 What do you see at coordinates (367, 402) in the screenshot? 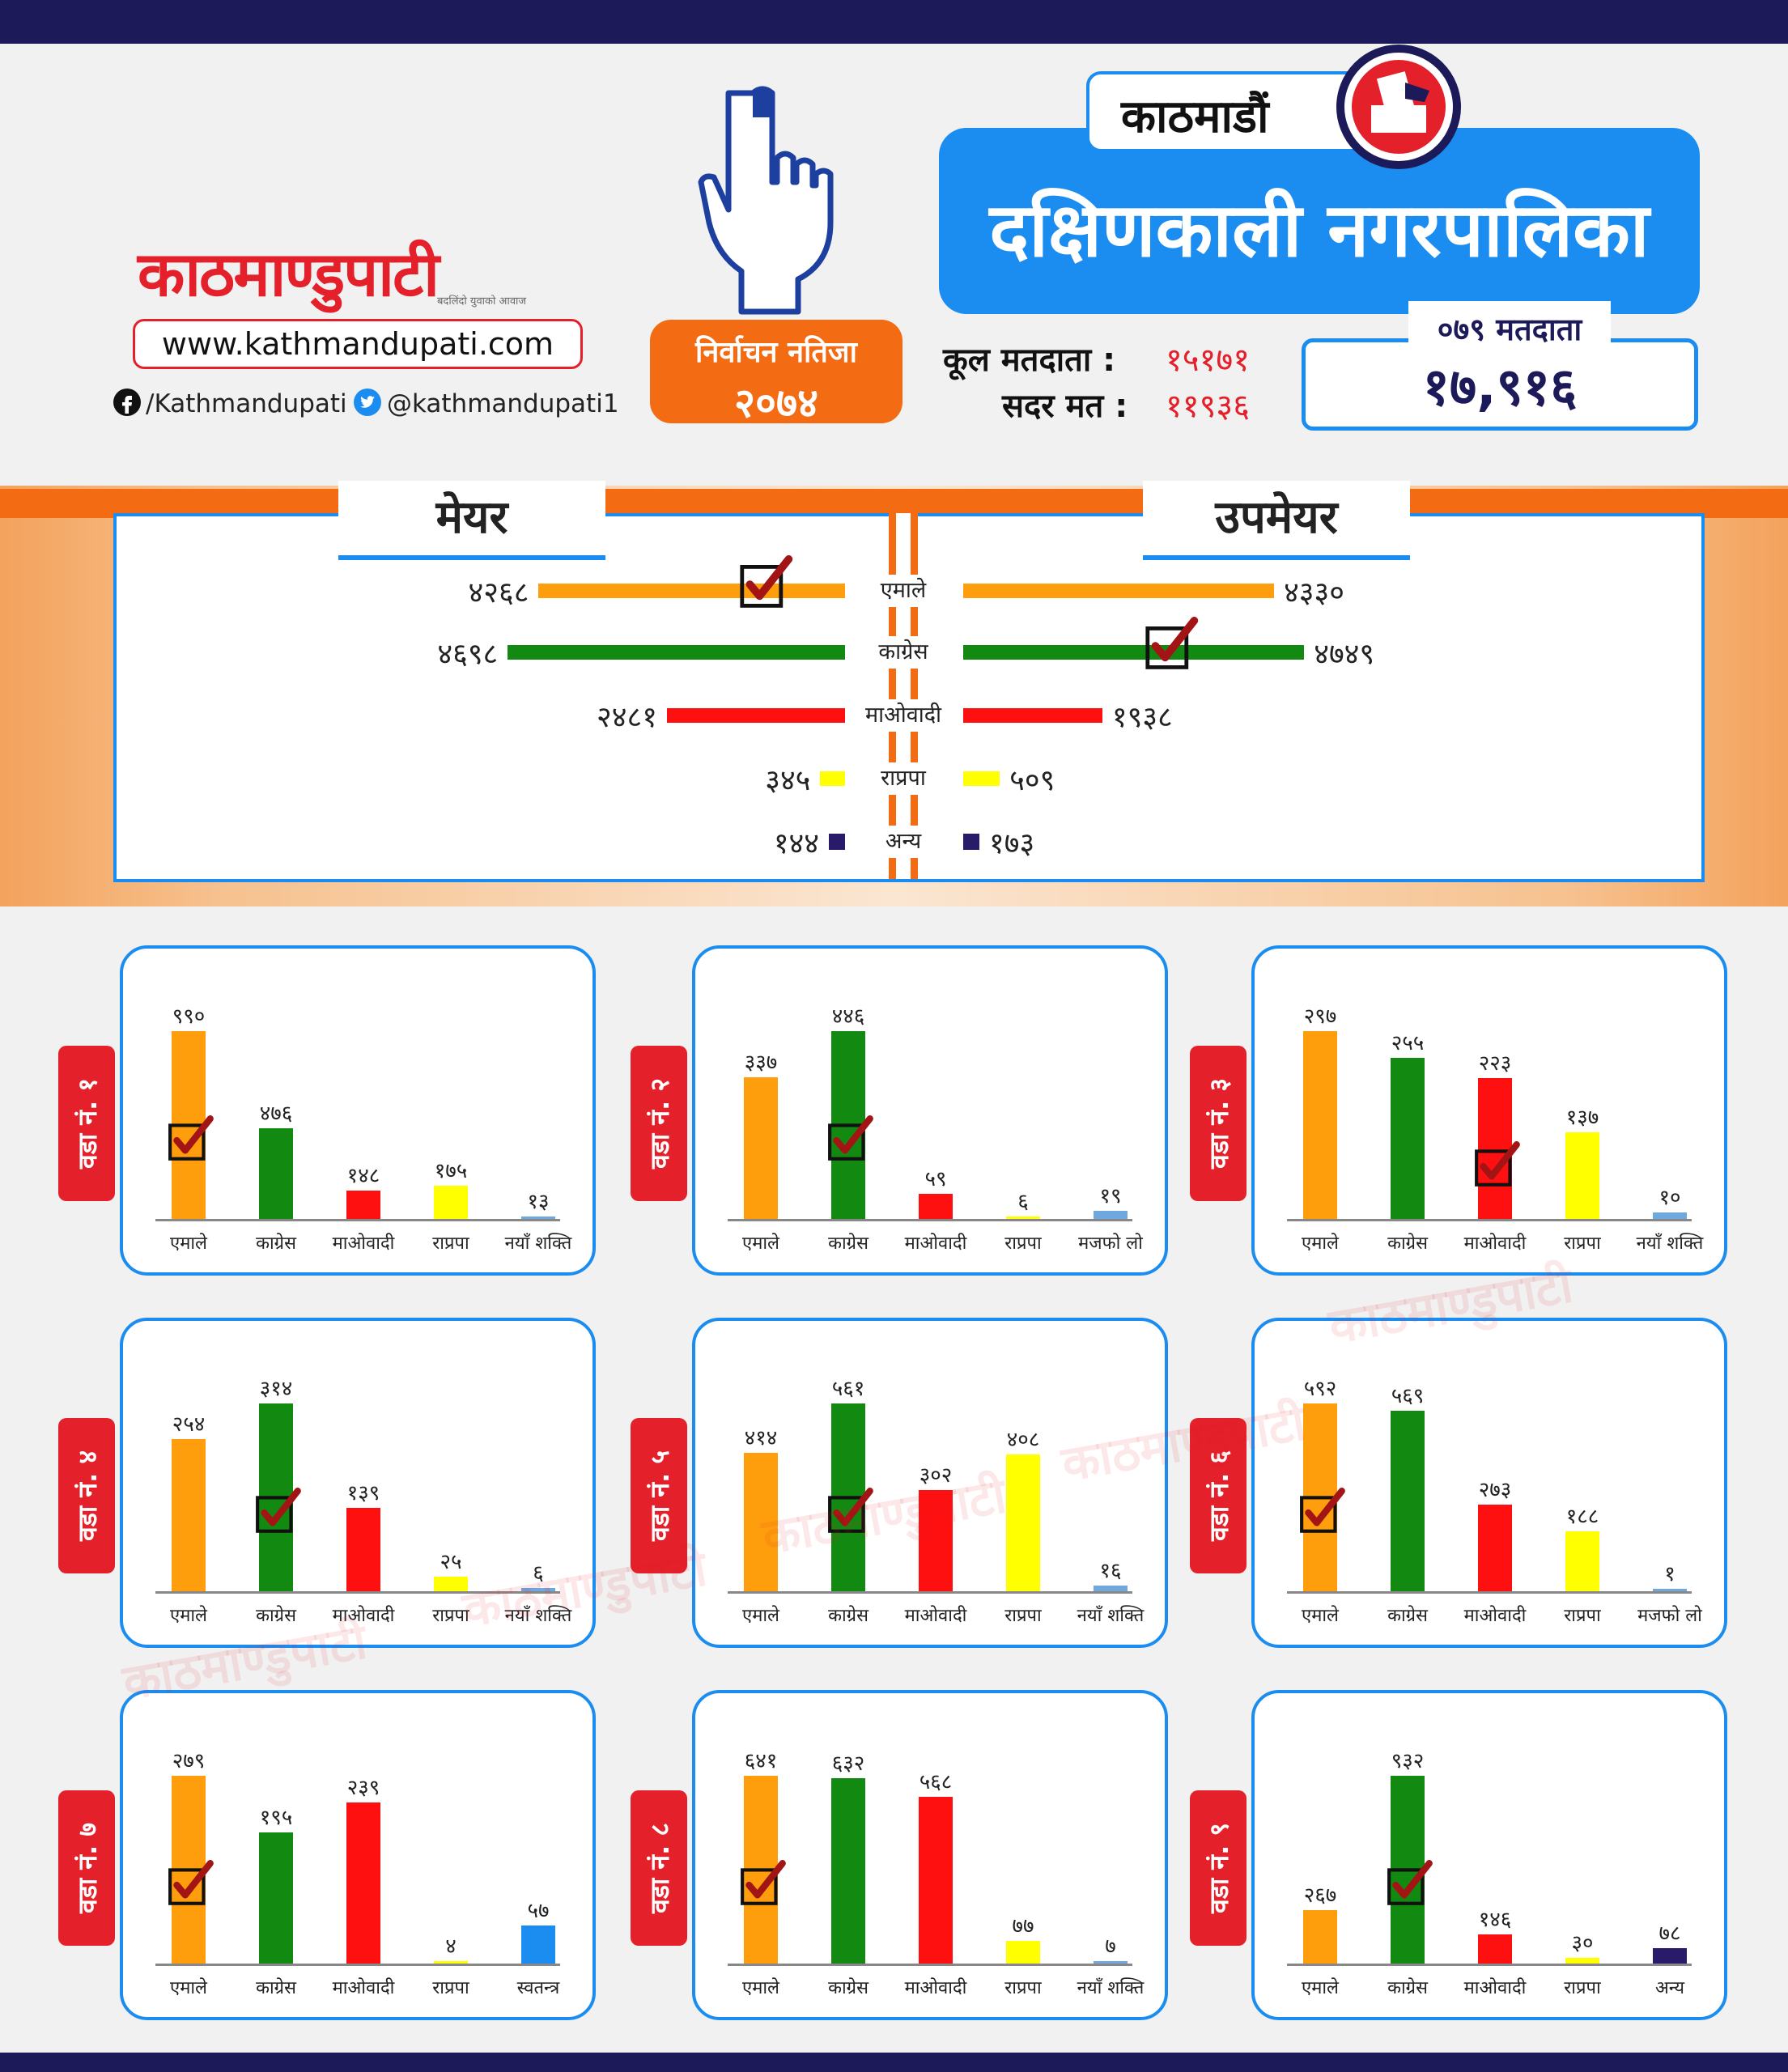
I see `twitter-icon` at bounding box center [367, 402].